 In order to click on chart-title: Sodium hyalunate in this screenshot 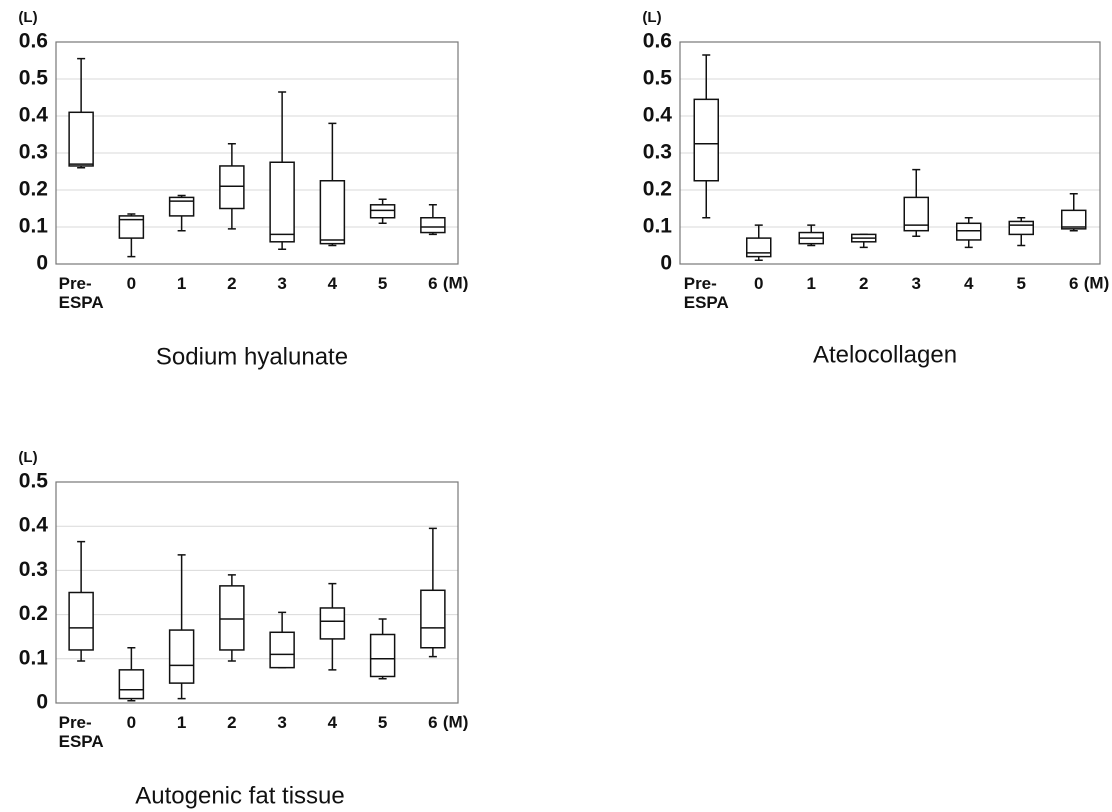, I will do `click(252, 356)`.